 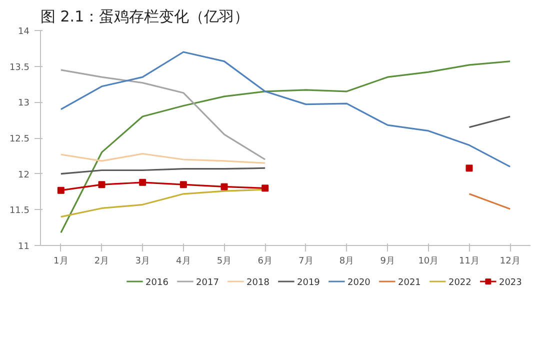 I want to click on x-tick-label: 3月, so click(x=142, y=261).